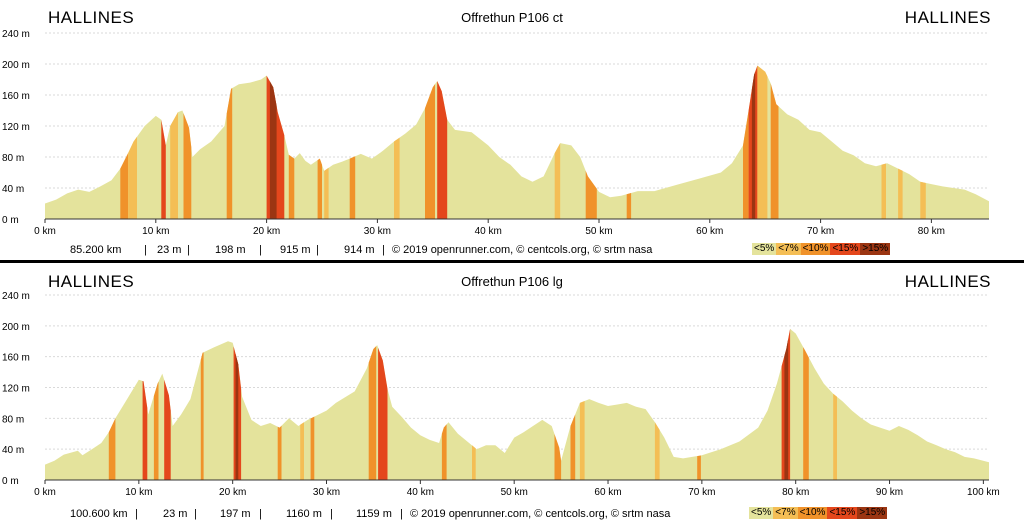 The height and width of the screenshot is (523, 1024). I want to click on x-tick-label: 10 km, so click(155, 231).